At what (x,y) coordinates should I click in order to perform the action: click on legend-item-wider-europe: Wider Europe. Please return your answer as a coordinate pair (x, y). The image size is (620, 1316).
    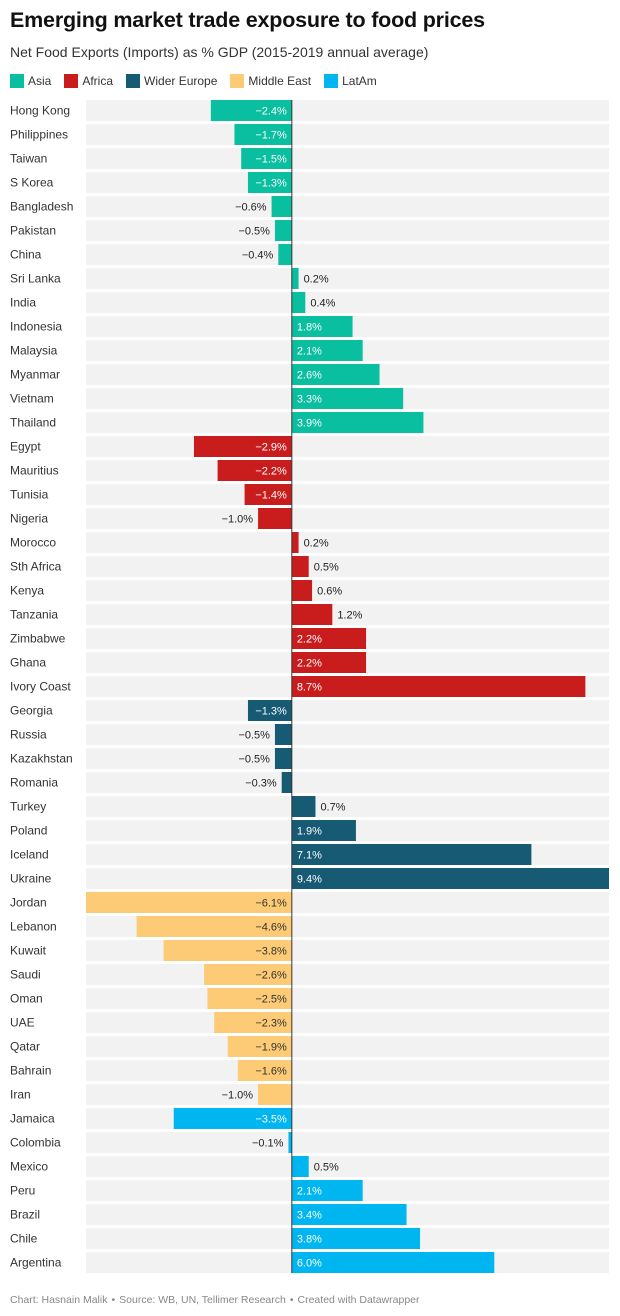
    Looking at the image, I should click on (171, 81).